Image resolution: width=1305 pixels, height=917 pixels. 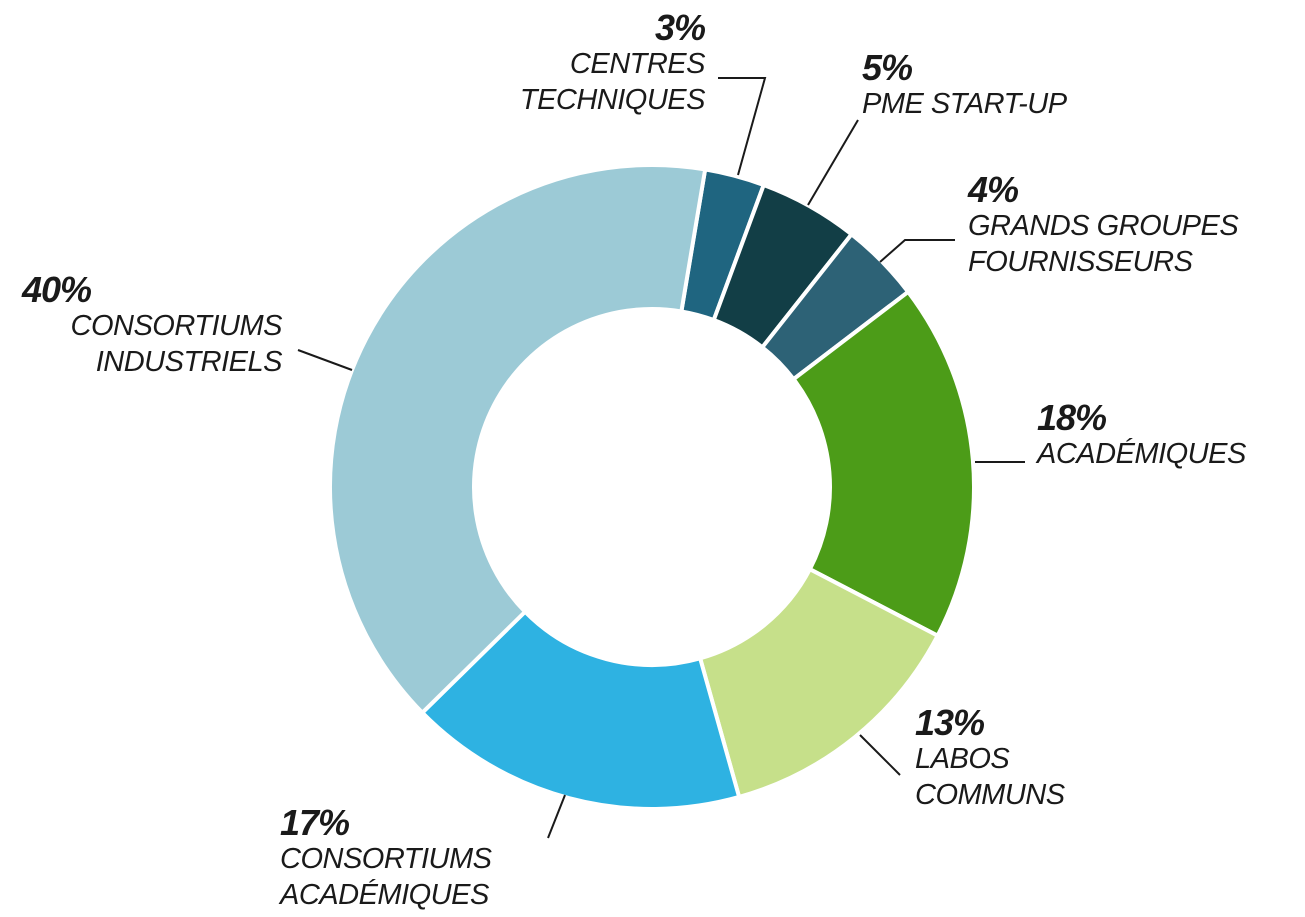 I want to click on category-label: CONSORTIUMS INDUSTRIELS, so click(x=176, y=344).